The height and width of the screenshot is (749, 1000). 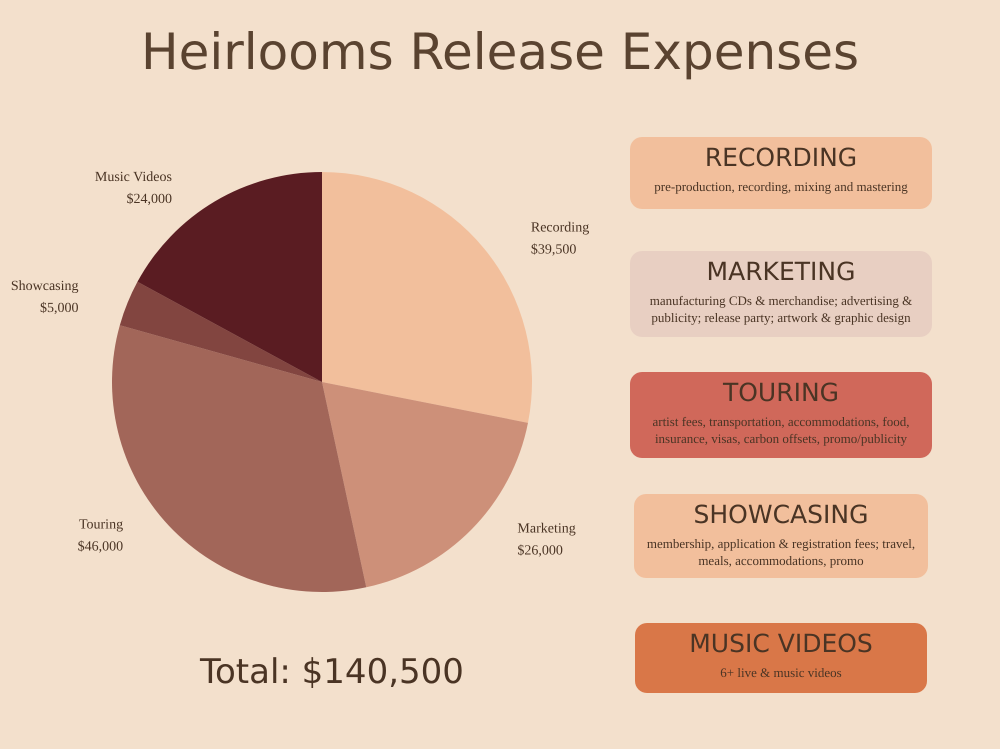 What do you see at coordinates (560, 228) in the screenshot?
I see `slice-label: Recording` at bounding box center [560, 228].